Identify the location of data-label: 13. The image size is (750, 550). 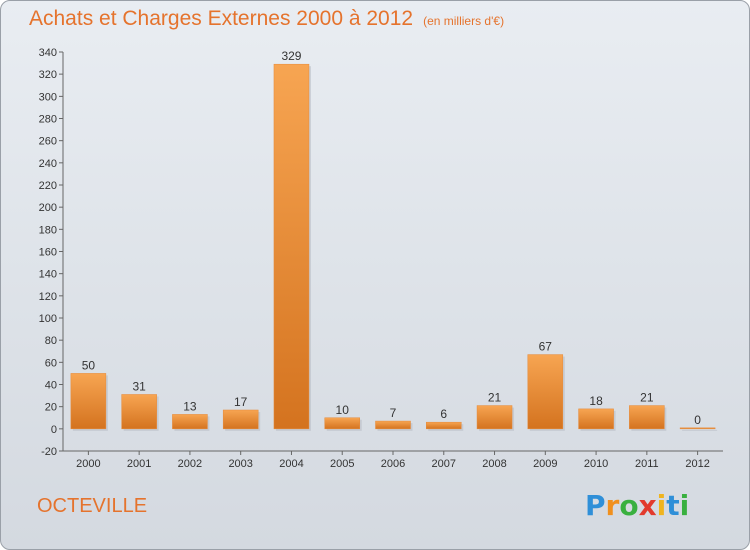
(190, 406).